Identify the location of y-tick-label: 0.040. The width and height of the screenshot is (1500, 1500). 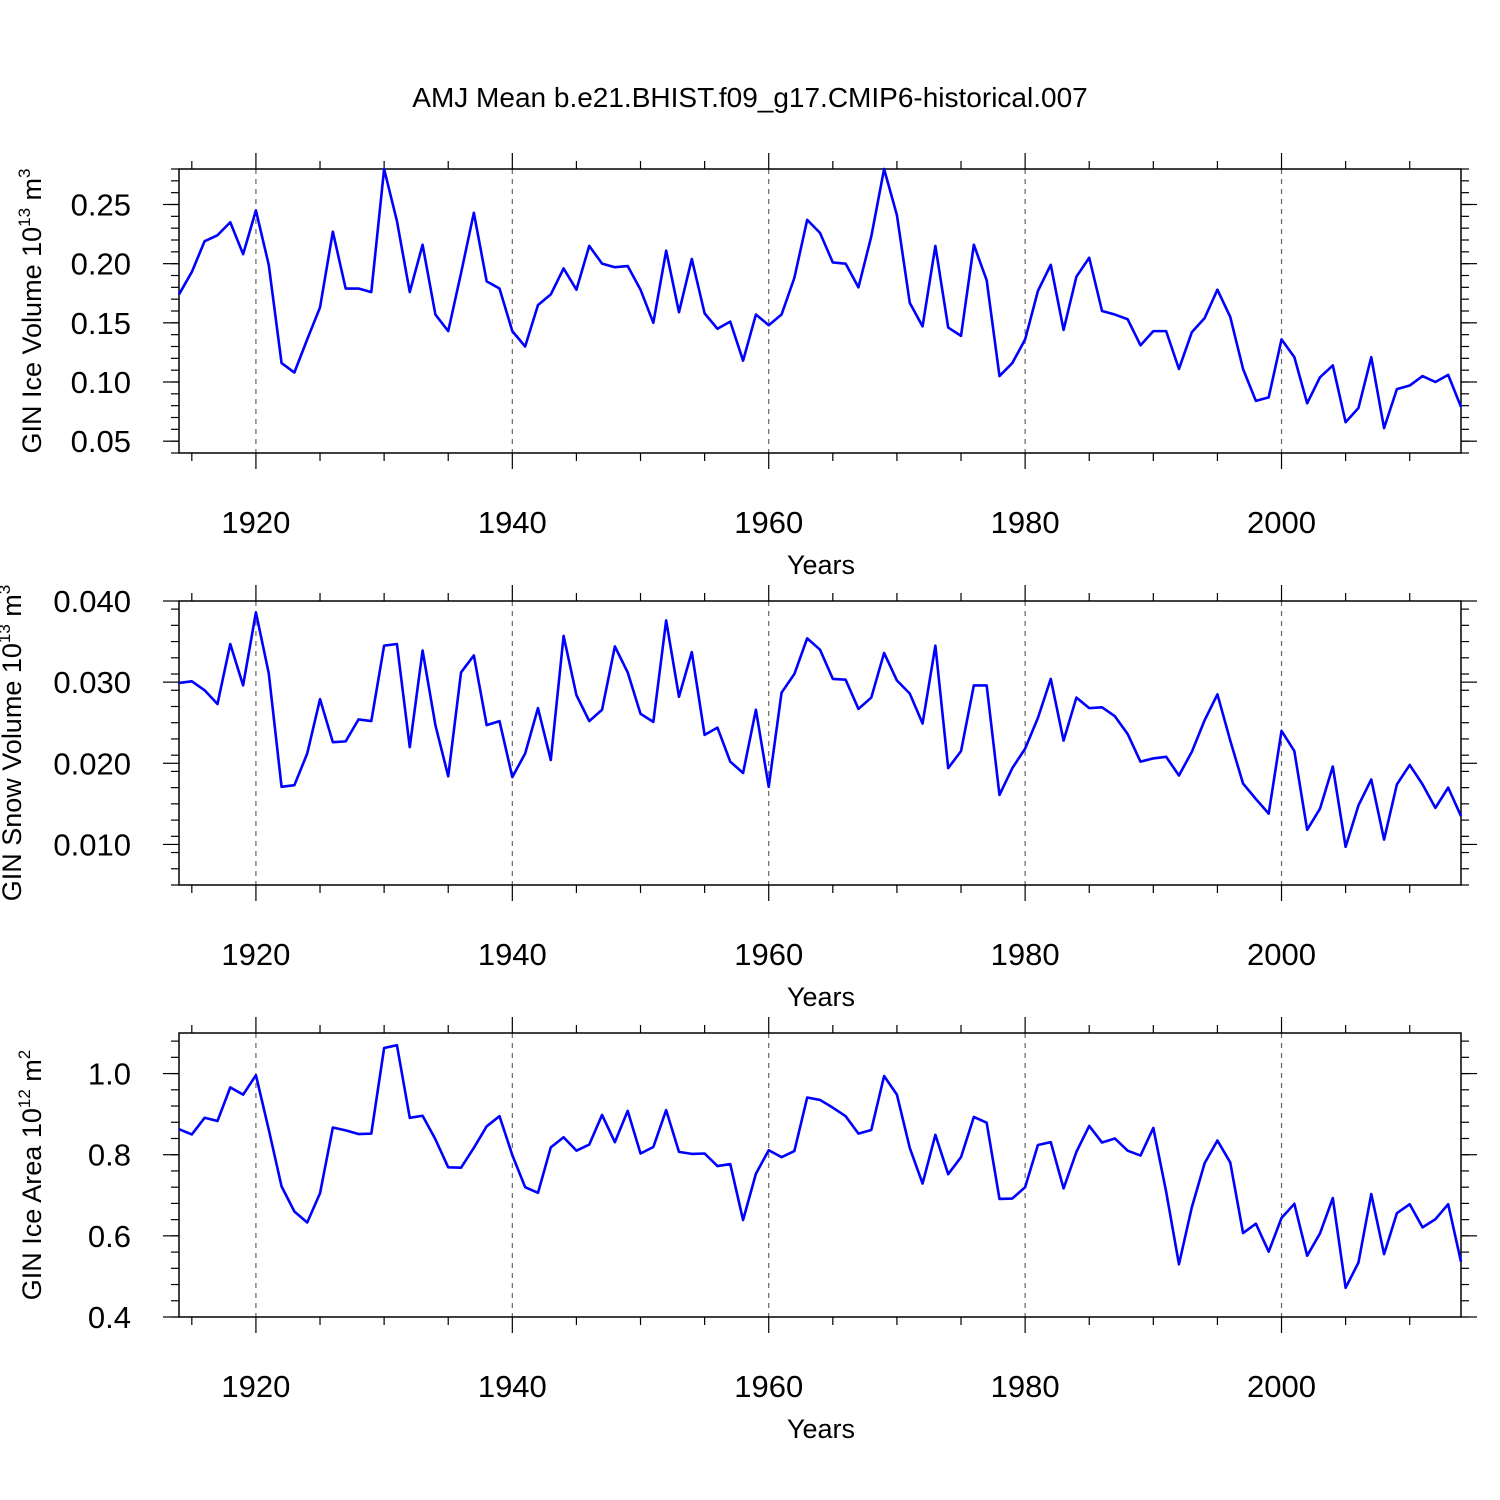
(92, 601).